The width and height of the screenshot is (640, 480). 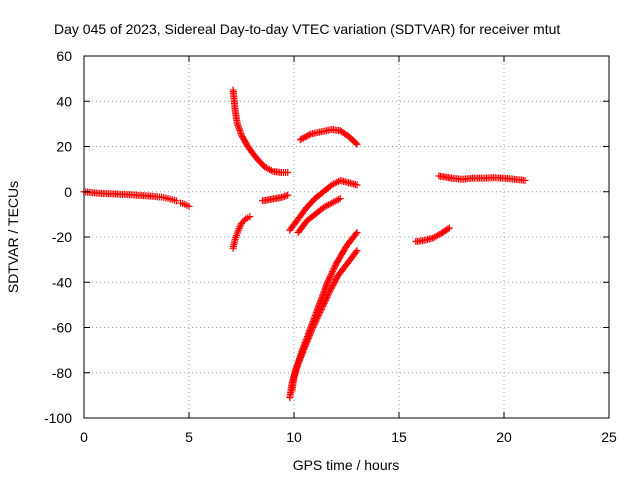 What do you see at coordinates (294, 437) in the screenshot?
I see `x-tick-label: 10` at bounding box center [294, 437].